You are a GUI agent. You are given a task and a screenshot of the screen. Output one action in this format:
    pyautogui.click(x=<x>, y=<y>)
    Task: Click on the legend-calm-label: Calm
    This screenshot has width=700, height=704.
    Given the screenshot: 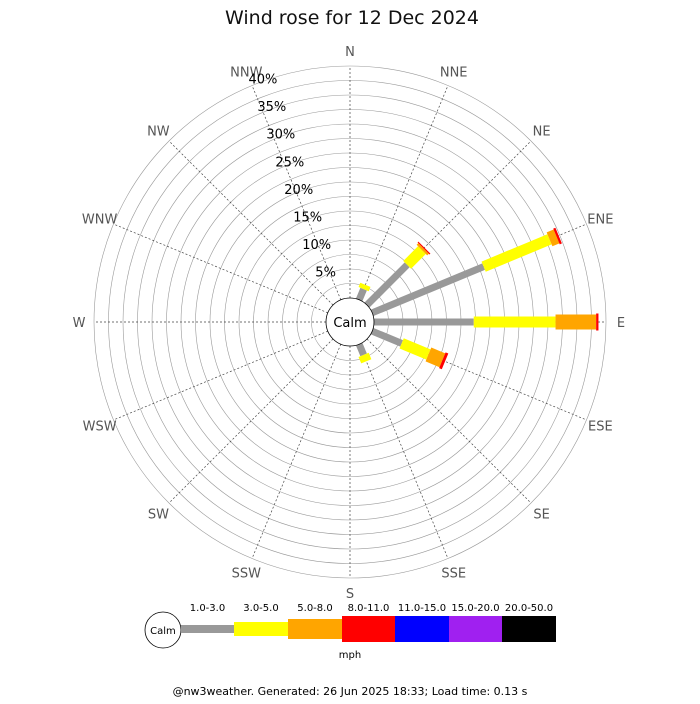 What is the action you would take?
    pyautogui.click(x=163, y=631)
    